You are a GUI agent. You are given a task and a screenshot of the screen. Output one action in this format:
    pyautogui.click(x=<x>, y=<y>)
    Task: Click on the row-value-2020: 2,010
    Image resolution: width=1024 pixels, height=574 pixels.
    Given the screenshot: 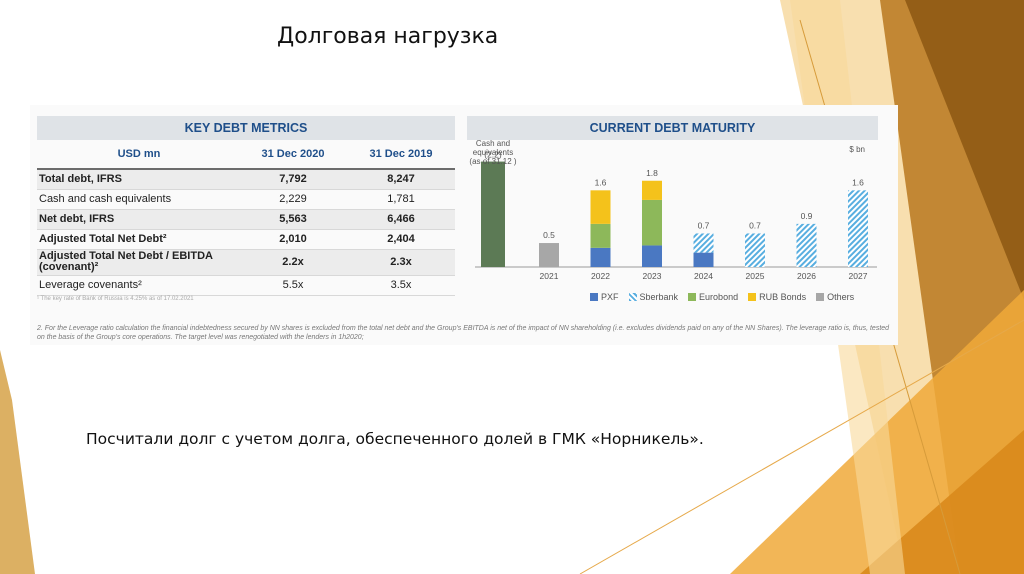 What is the action you would take?
    pyautogui.click(x=293, y=239)
    